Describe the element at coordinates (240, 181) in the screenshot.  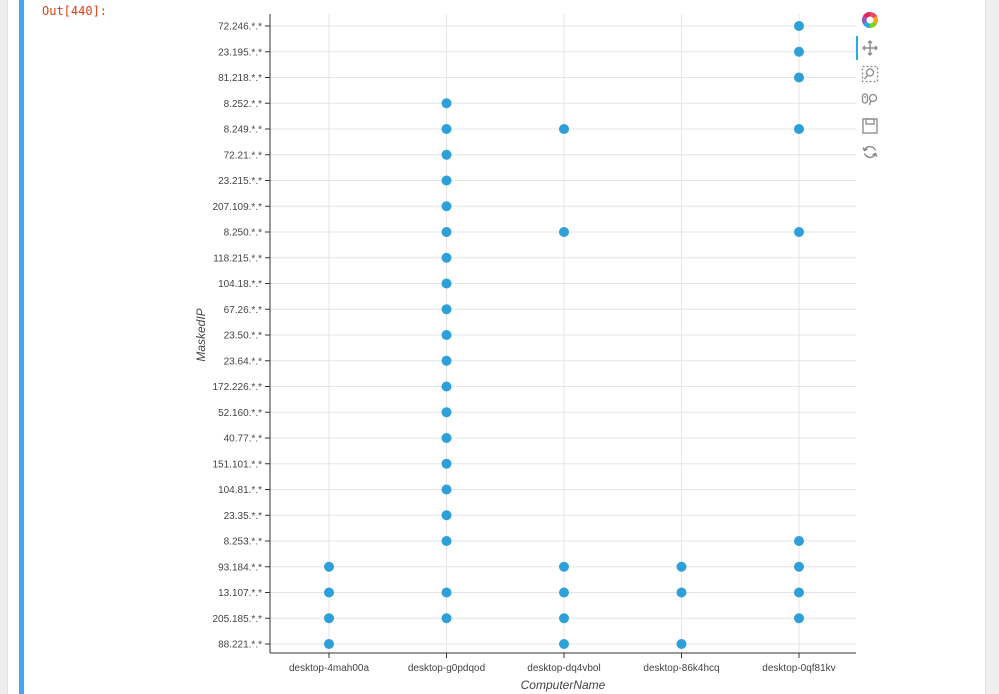
I see `y-tick-label: 23.215.*.*` at that location.